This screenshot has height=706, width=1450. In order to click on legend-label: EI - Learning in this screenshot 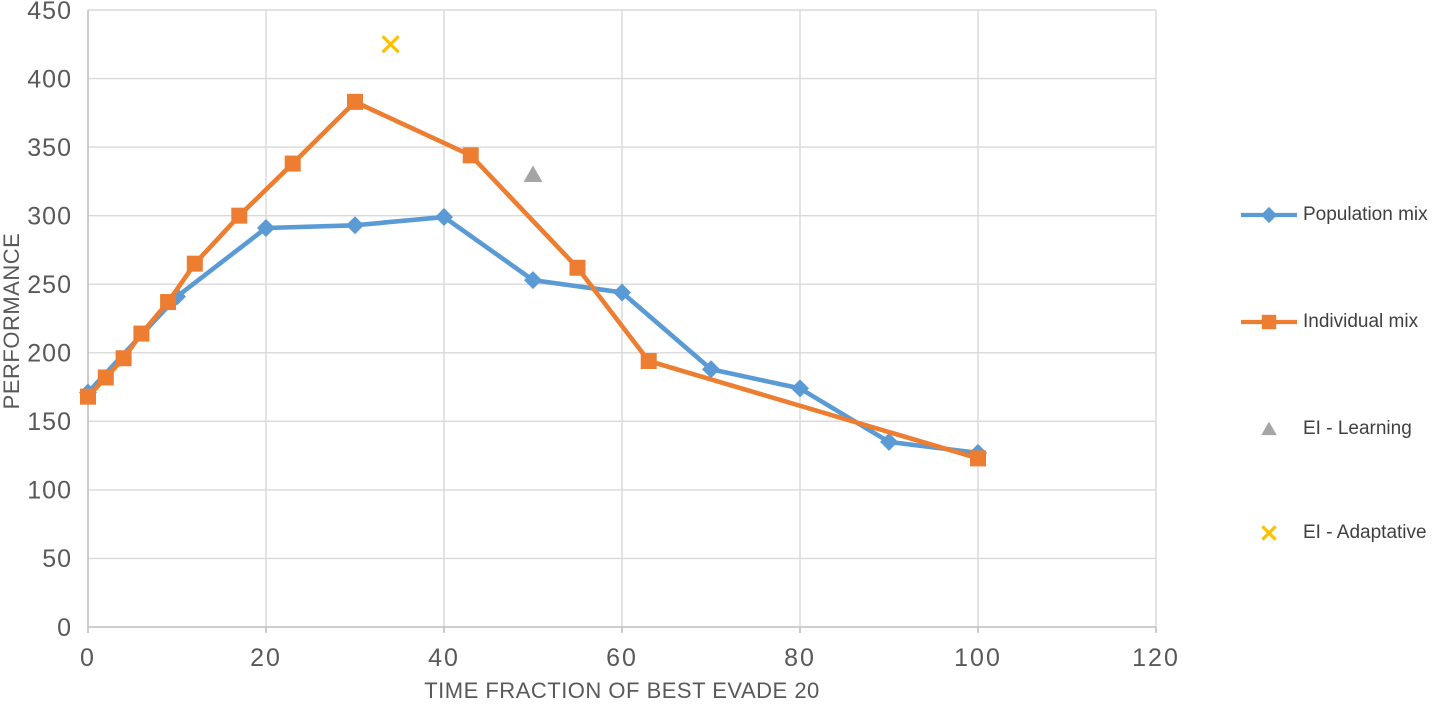, I will do `click(1357, 428)`.